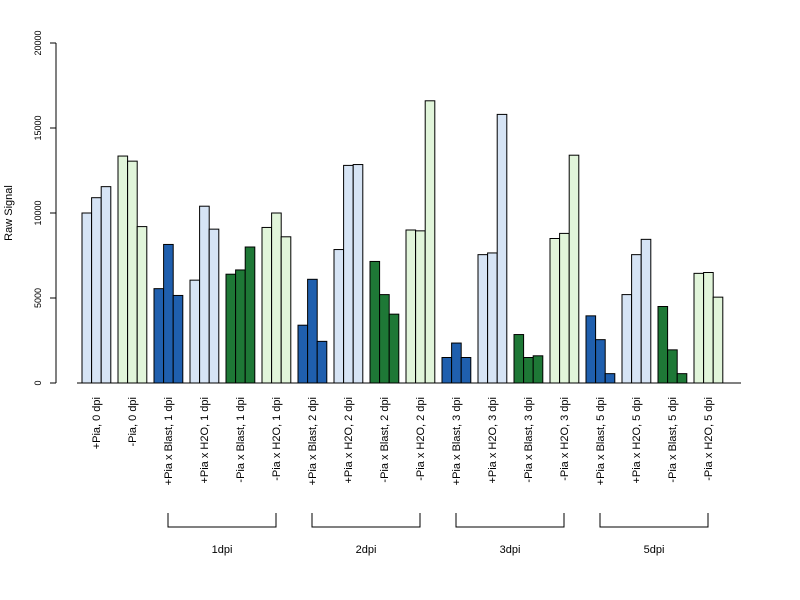  Describe the element at coordinates (565, 439) in the screenshot. I see `x-category-label: -Pia x H2O, 3 dpi` at that location.